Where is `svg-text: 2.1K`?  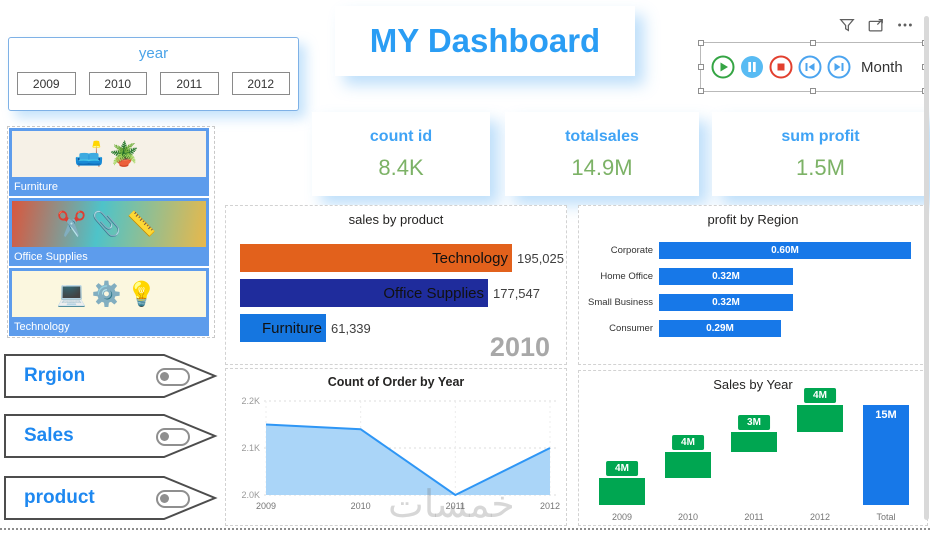 svg-text: 2.1K is located at coordinates (250, 448).